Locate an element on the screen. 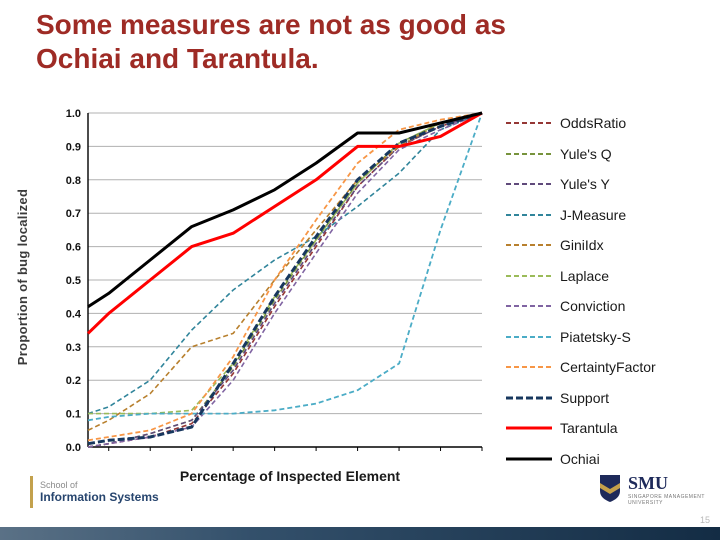 The height and width of the screenshot is (540, 720). y-tick-label: 0.3 is located at coordinates (73, 348).